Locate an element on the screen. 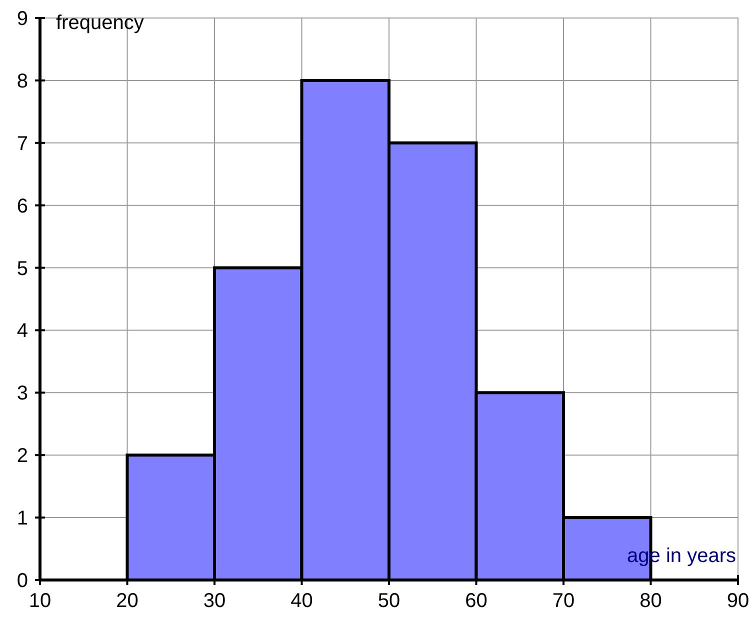 The image size is (754, 621). x-tick-label: 40 is located at coordinates (301, 601).